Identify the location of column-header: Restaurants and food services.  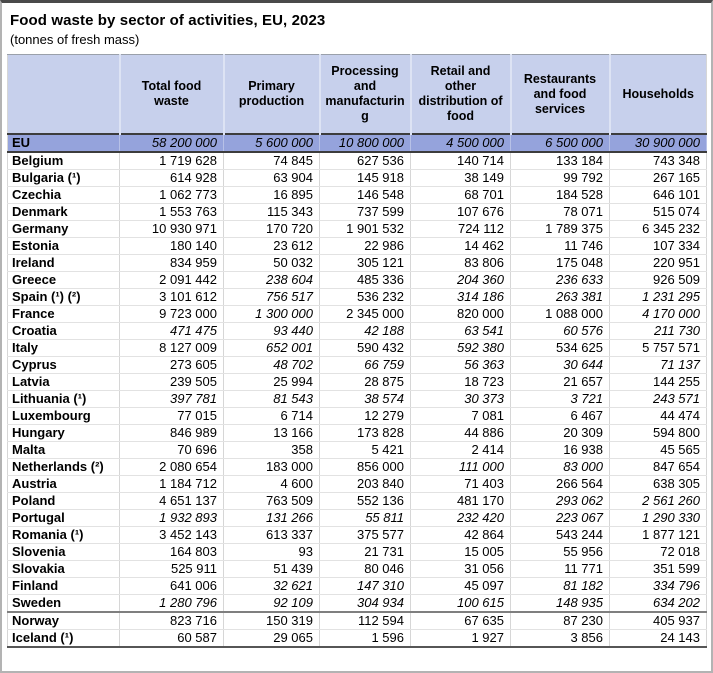
(560, 94).